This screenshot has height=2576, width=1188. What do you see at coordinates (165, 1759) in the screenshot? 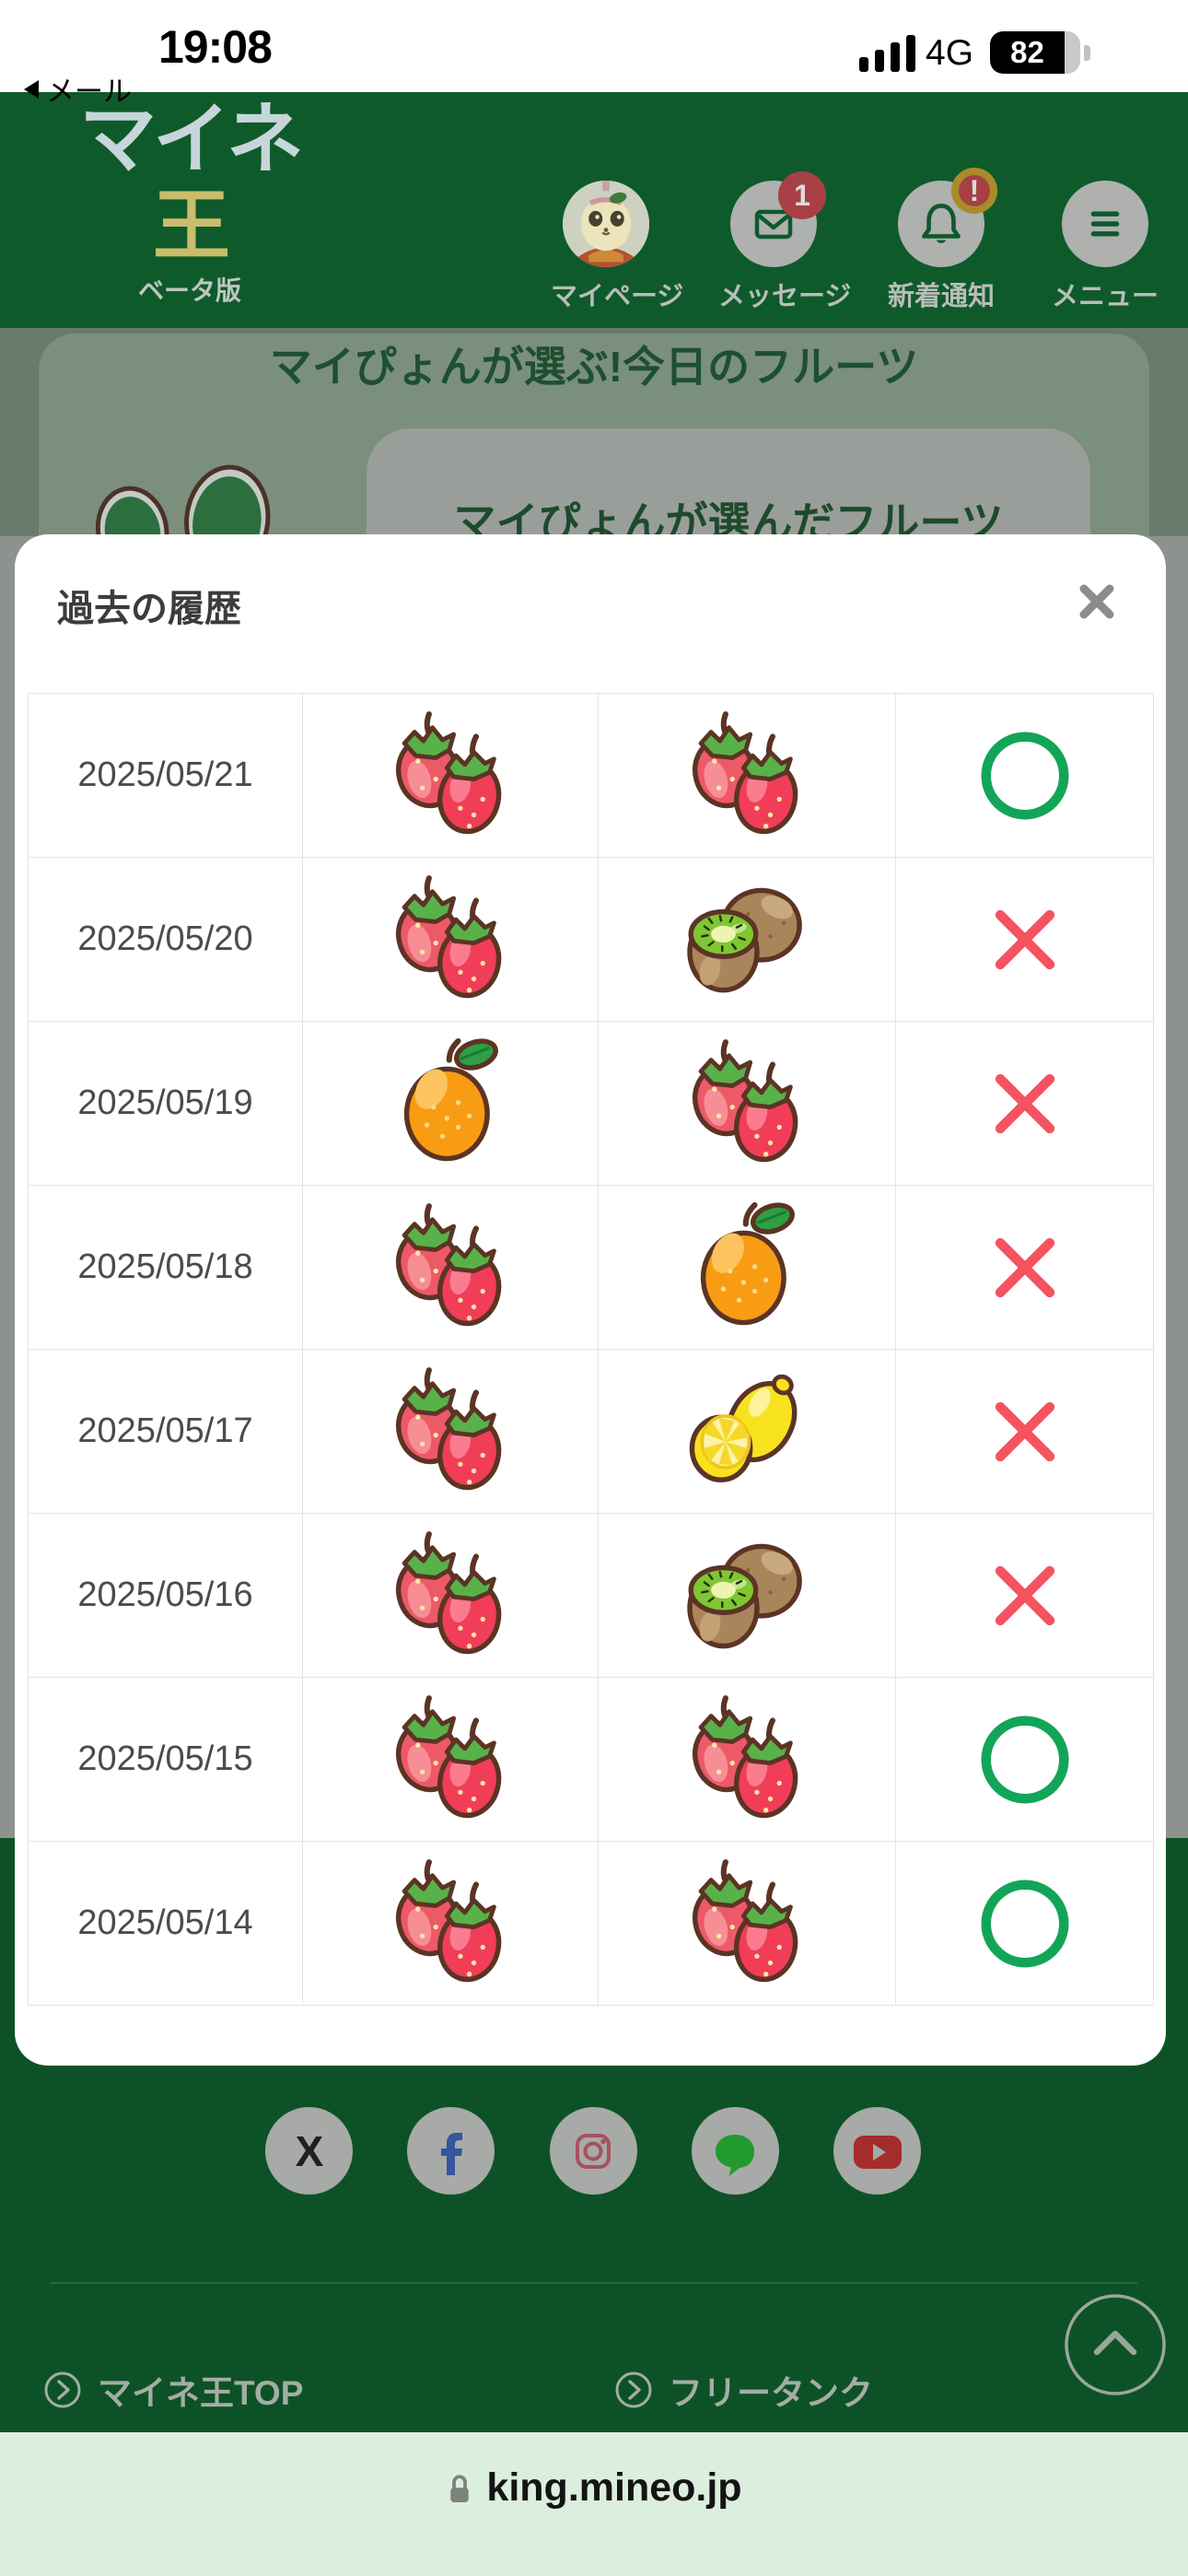
I see `date-cell: 2025/05/15` at bounding box center [165, 1759].